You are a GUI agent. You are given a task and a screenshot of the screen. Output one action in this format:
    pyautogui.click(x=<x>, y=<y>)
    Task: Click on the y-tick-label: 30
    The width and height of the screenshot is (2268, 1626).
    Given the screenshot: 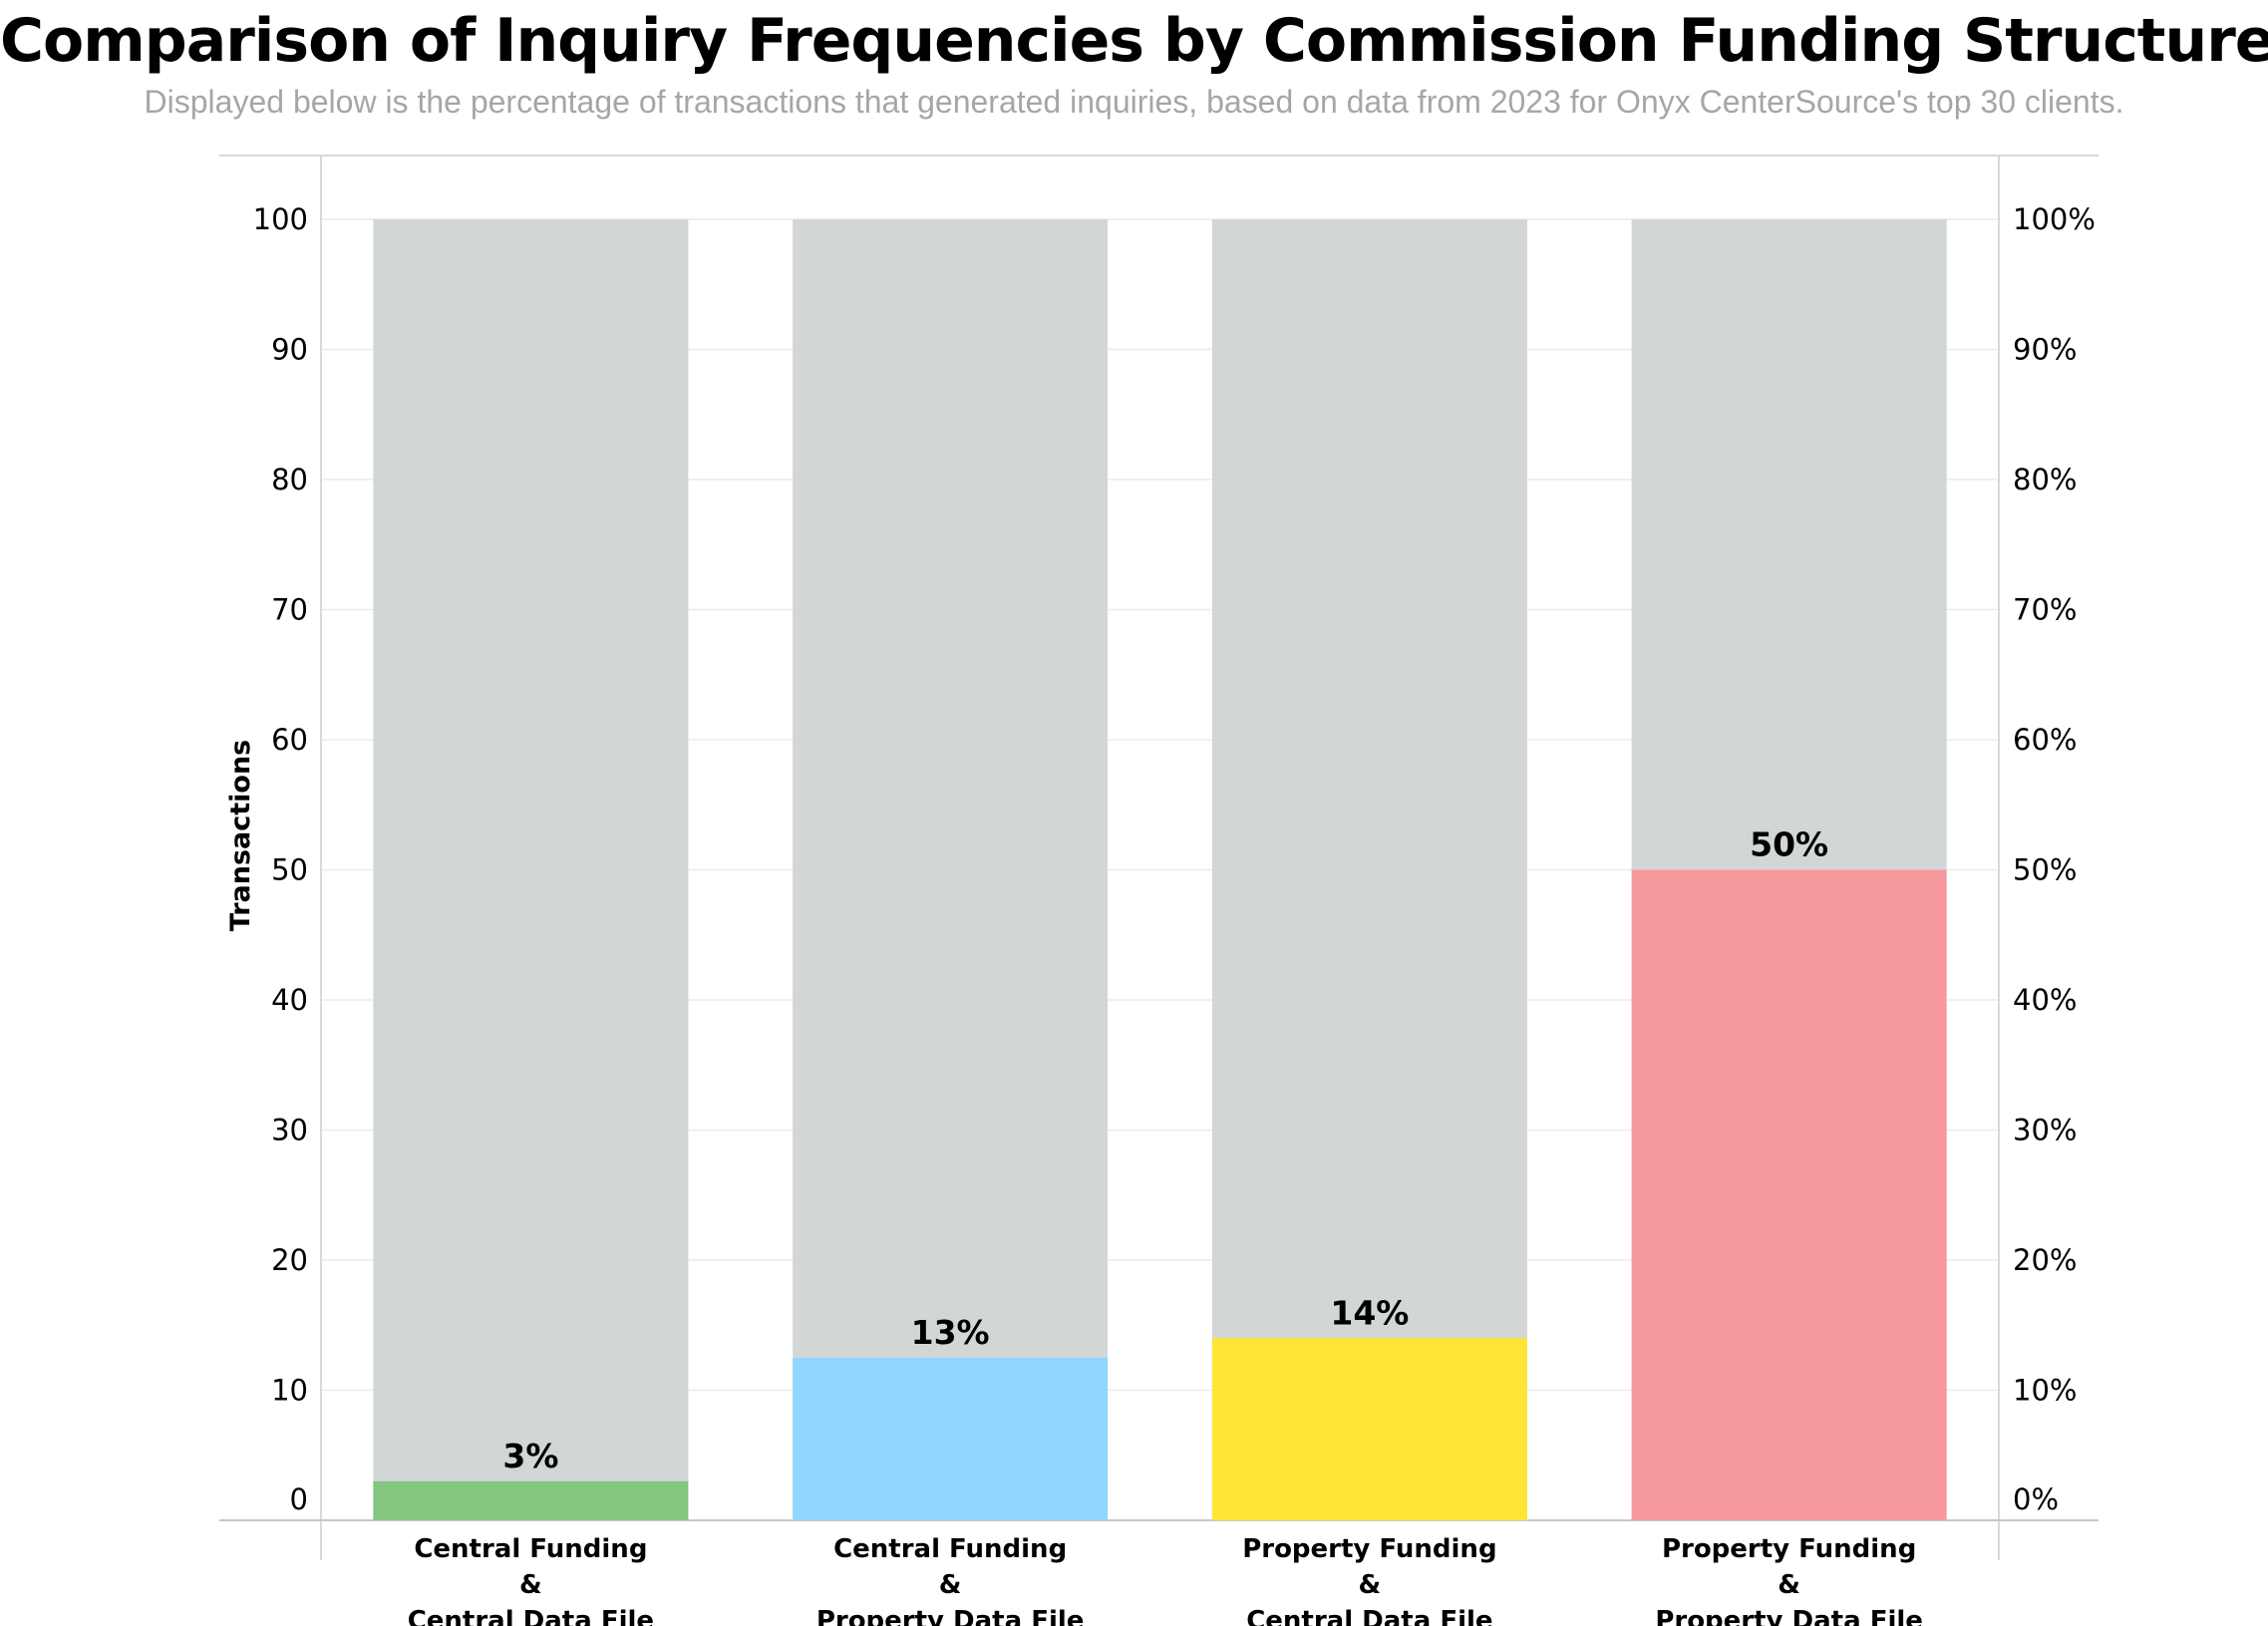 What is the action you would take?
    pyautogui.click(x=289, y=1130)
    